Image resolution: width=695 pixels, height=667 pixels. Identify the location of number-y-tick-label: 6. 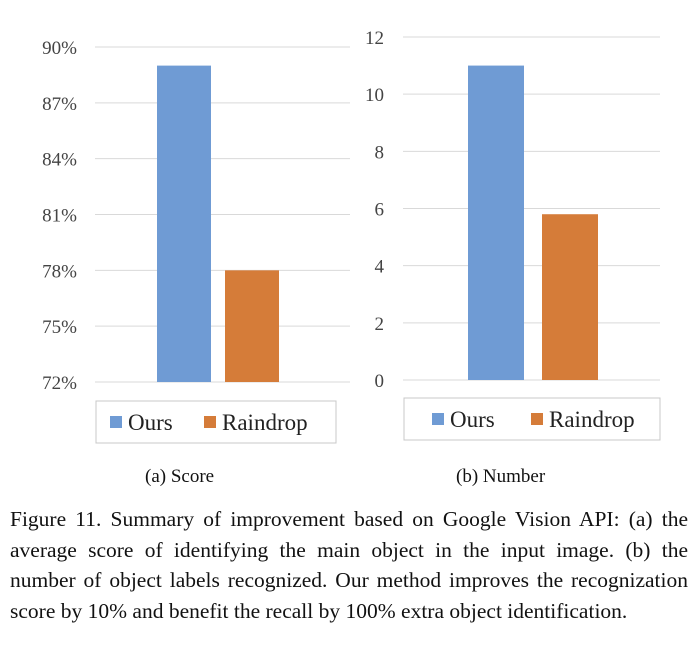
(380, 210).